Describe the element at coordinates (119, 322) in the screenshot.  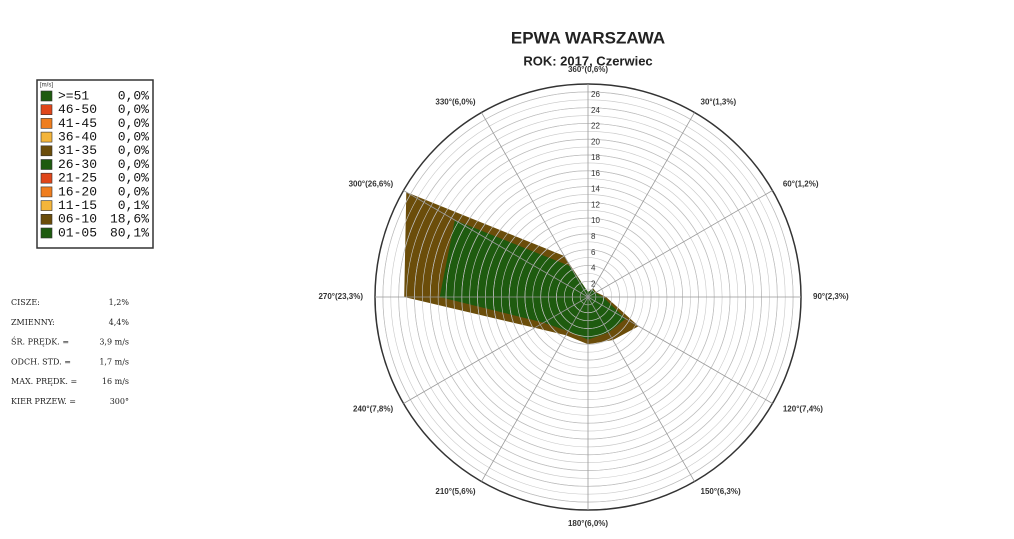
I see `stat-value: 4,4%` at that location.